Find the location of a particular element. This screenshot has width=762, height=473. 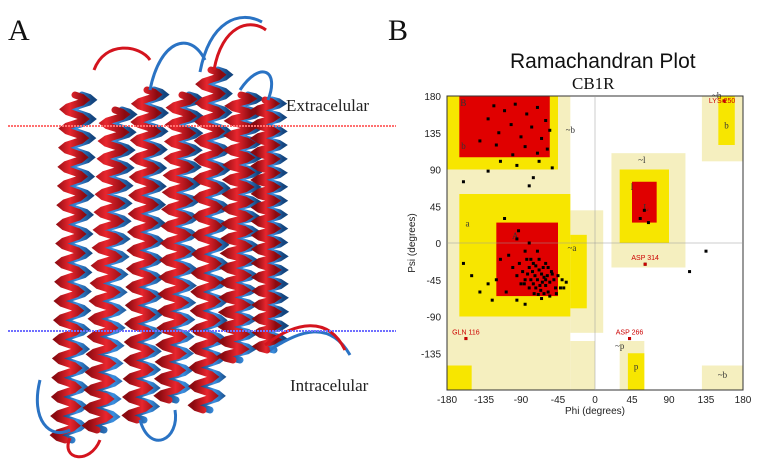

x-tick-label: 0 is located at coordinates (595, 400).